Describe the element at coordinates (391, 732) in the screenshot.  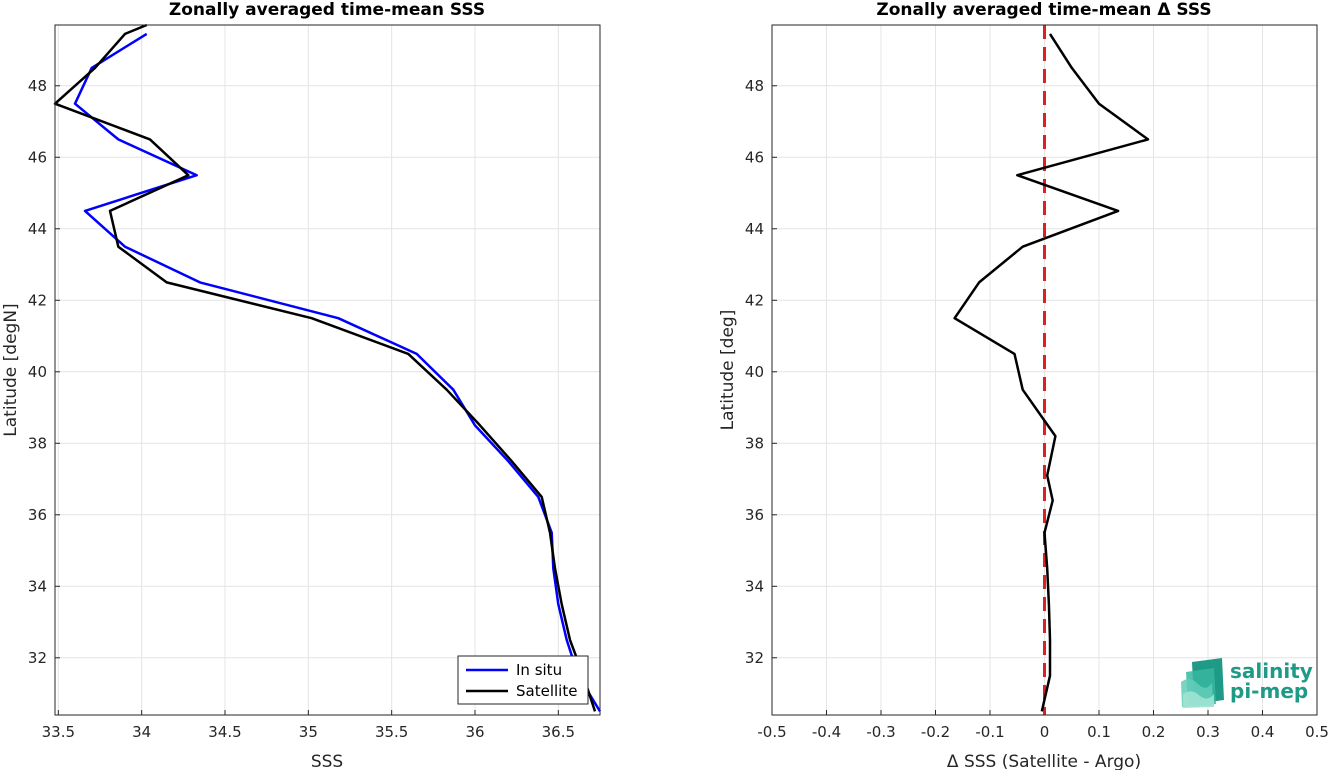
I see `x-tick-label: 35.5` at that location.